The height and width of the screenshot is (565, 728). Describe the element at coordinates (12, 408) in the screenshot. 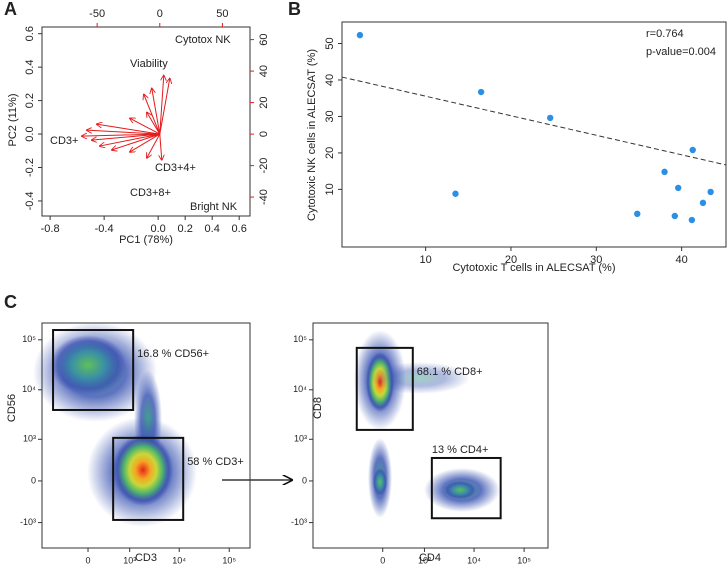

I see `y-axis-label: CD56` at that location.